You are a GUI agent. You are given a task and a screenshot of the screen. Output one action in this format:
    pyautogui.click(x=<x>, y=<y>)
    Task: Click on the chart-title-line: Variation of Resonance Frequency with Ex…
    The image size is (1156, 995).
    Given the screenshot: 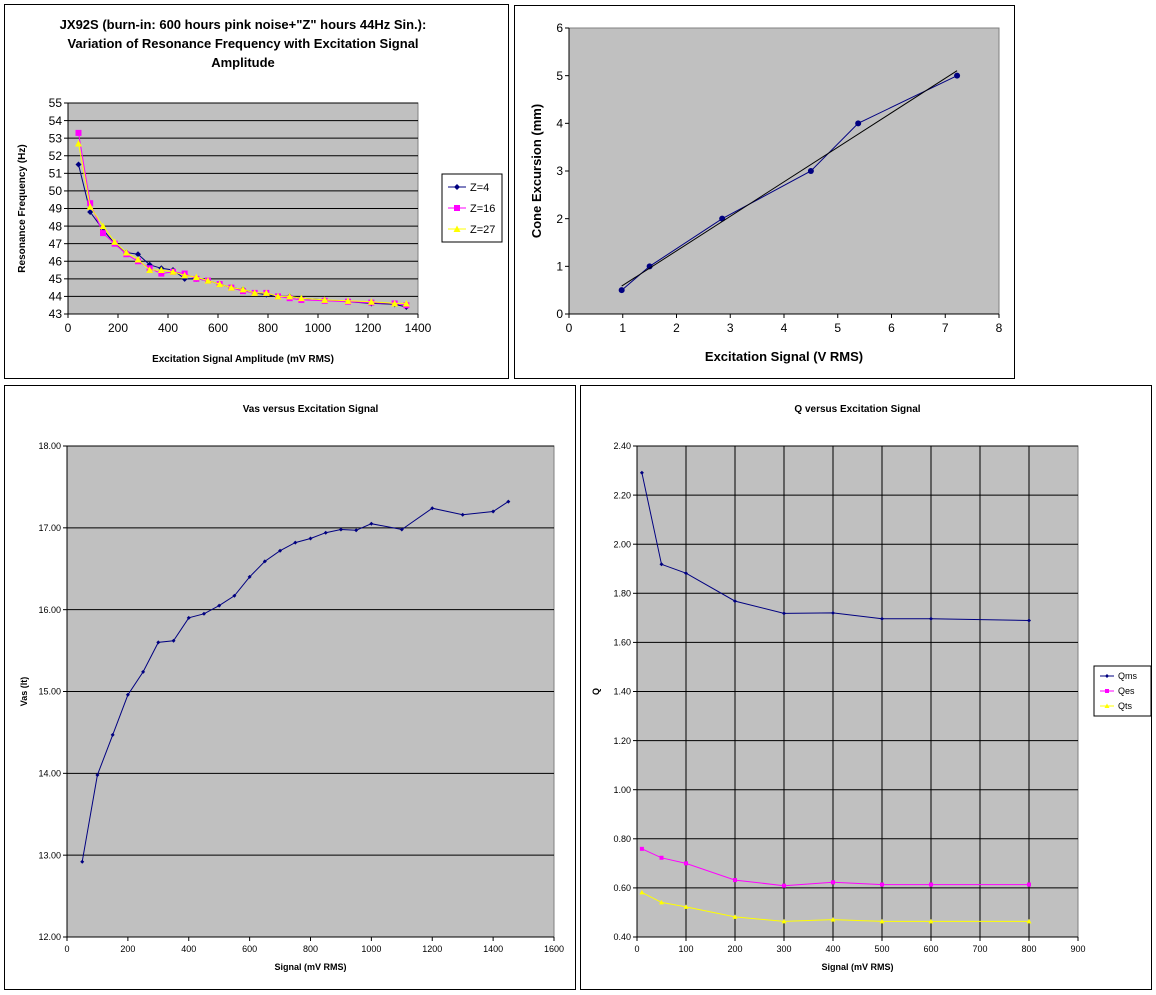 What is the action you would take?
    pyautogui.click(x=242, y=43)
    